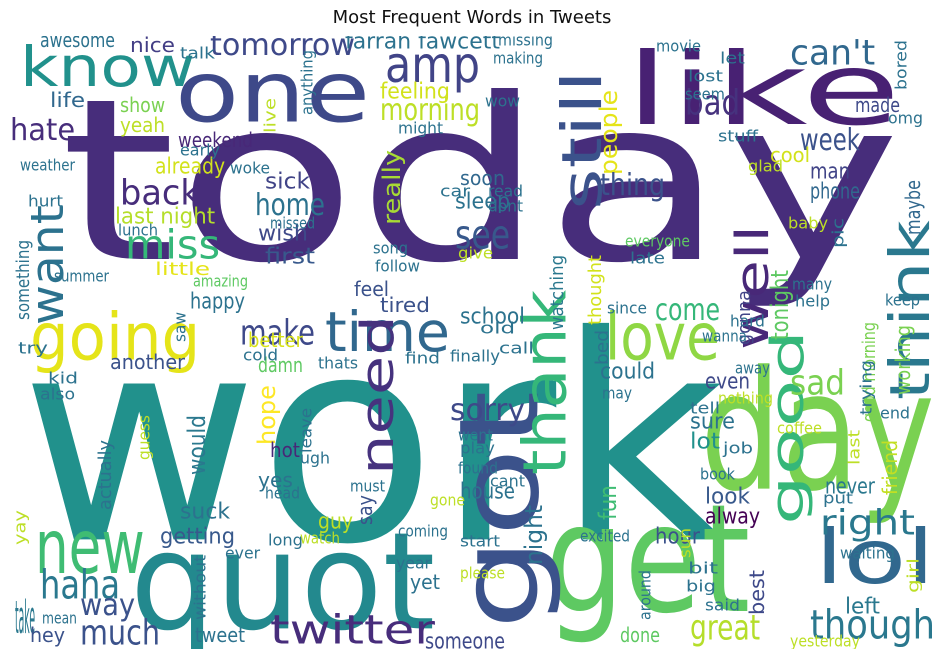 This screenshot has width=944, height=659. What do you see at coordinates (397, 266) in the screenshot?
I see `word-follow: follow` at bounding box center [397, 266].